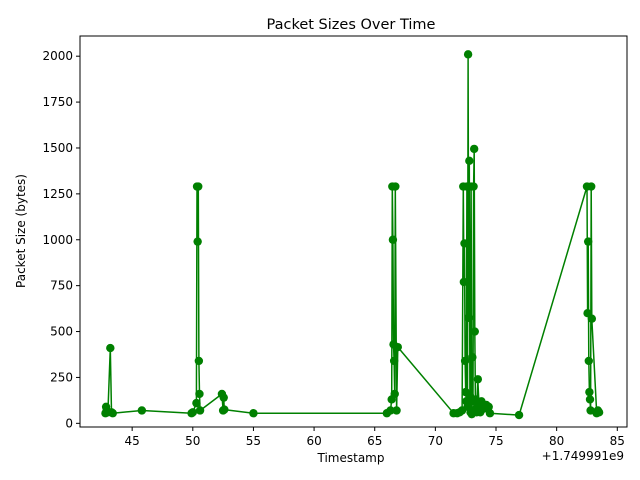 This screenshot has width=640, height=480. What do you see at coordinates (495, 441) in the screenshot?
I see `x-tick-label: 75` at bounding box center [495, 441].